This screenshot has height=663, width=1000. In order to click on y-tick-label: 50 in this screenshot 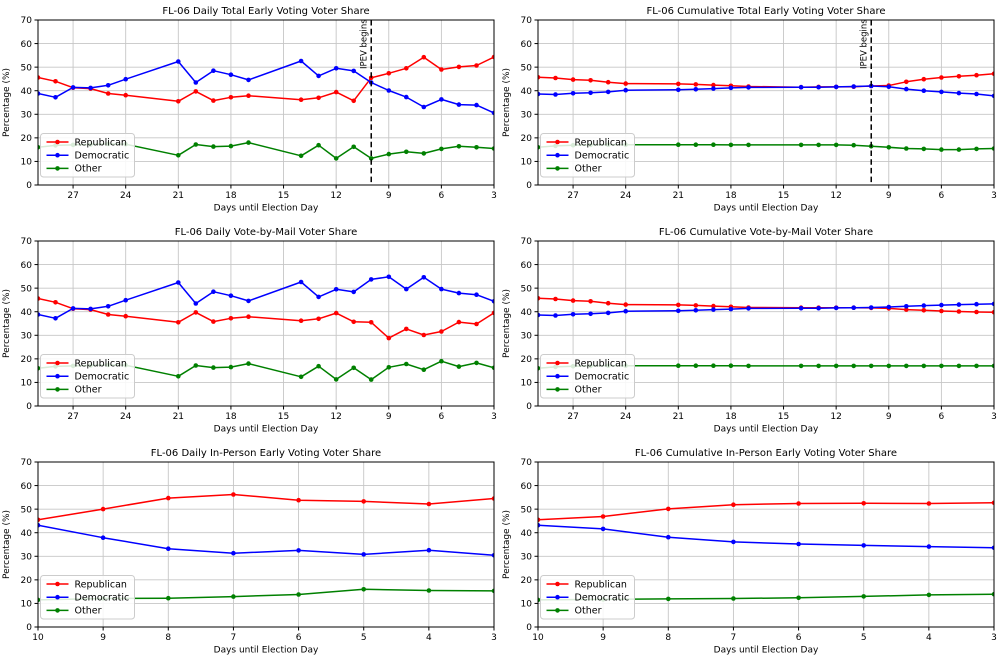, I will do `click(27, 289)`.